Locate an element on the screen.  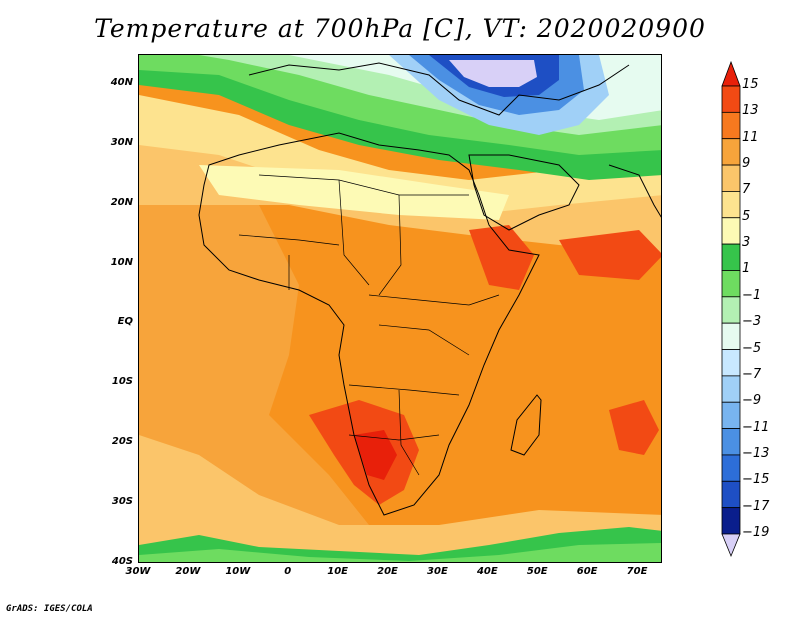
lat-tick-label: 40N is located at coordinates (121, 82).